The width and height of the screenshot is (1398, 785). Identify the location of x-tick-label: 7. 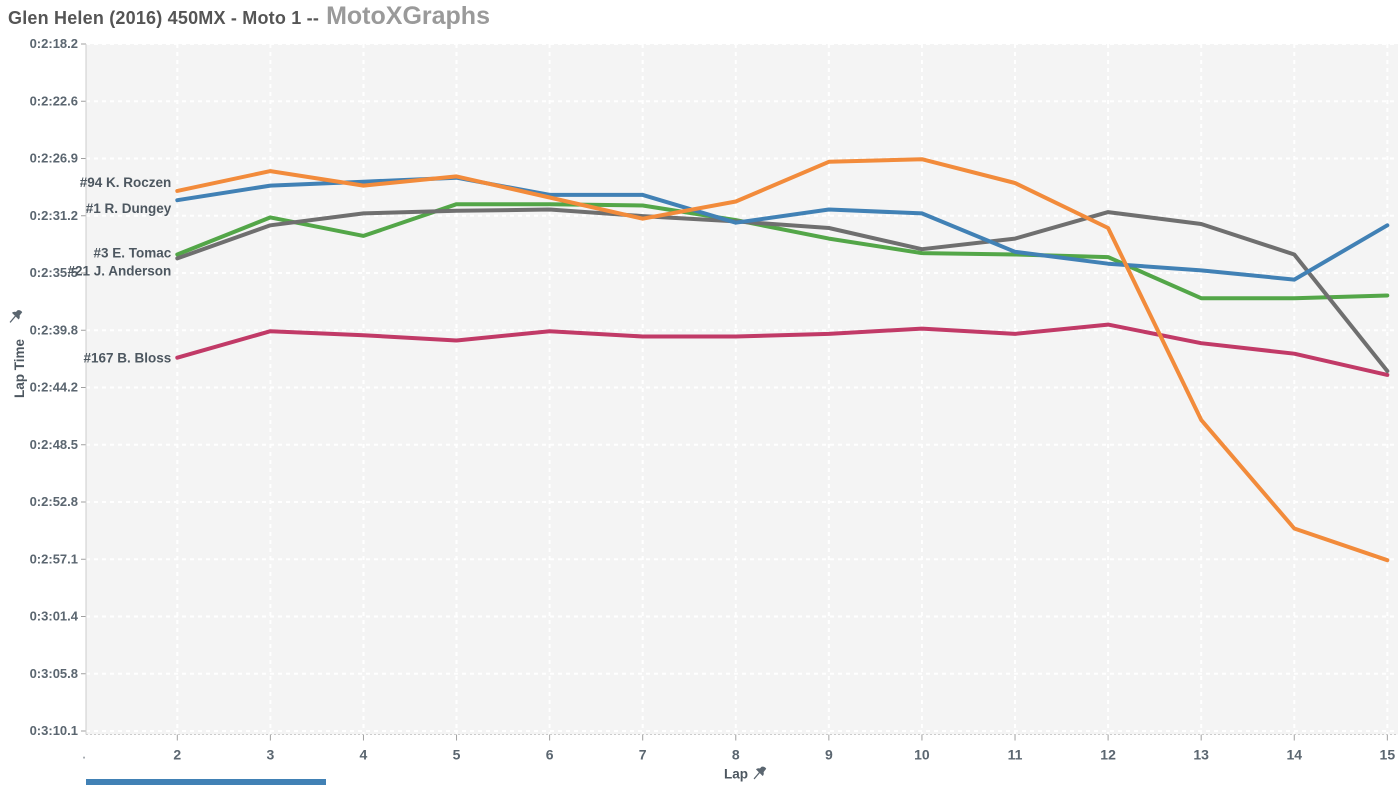
(643, 755).